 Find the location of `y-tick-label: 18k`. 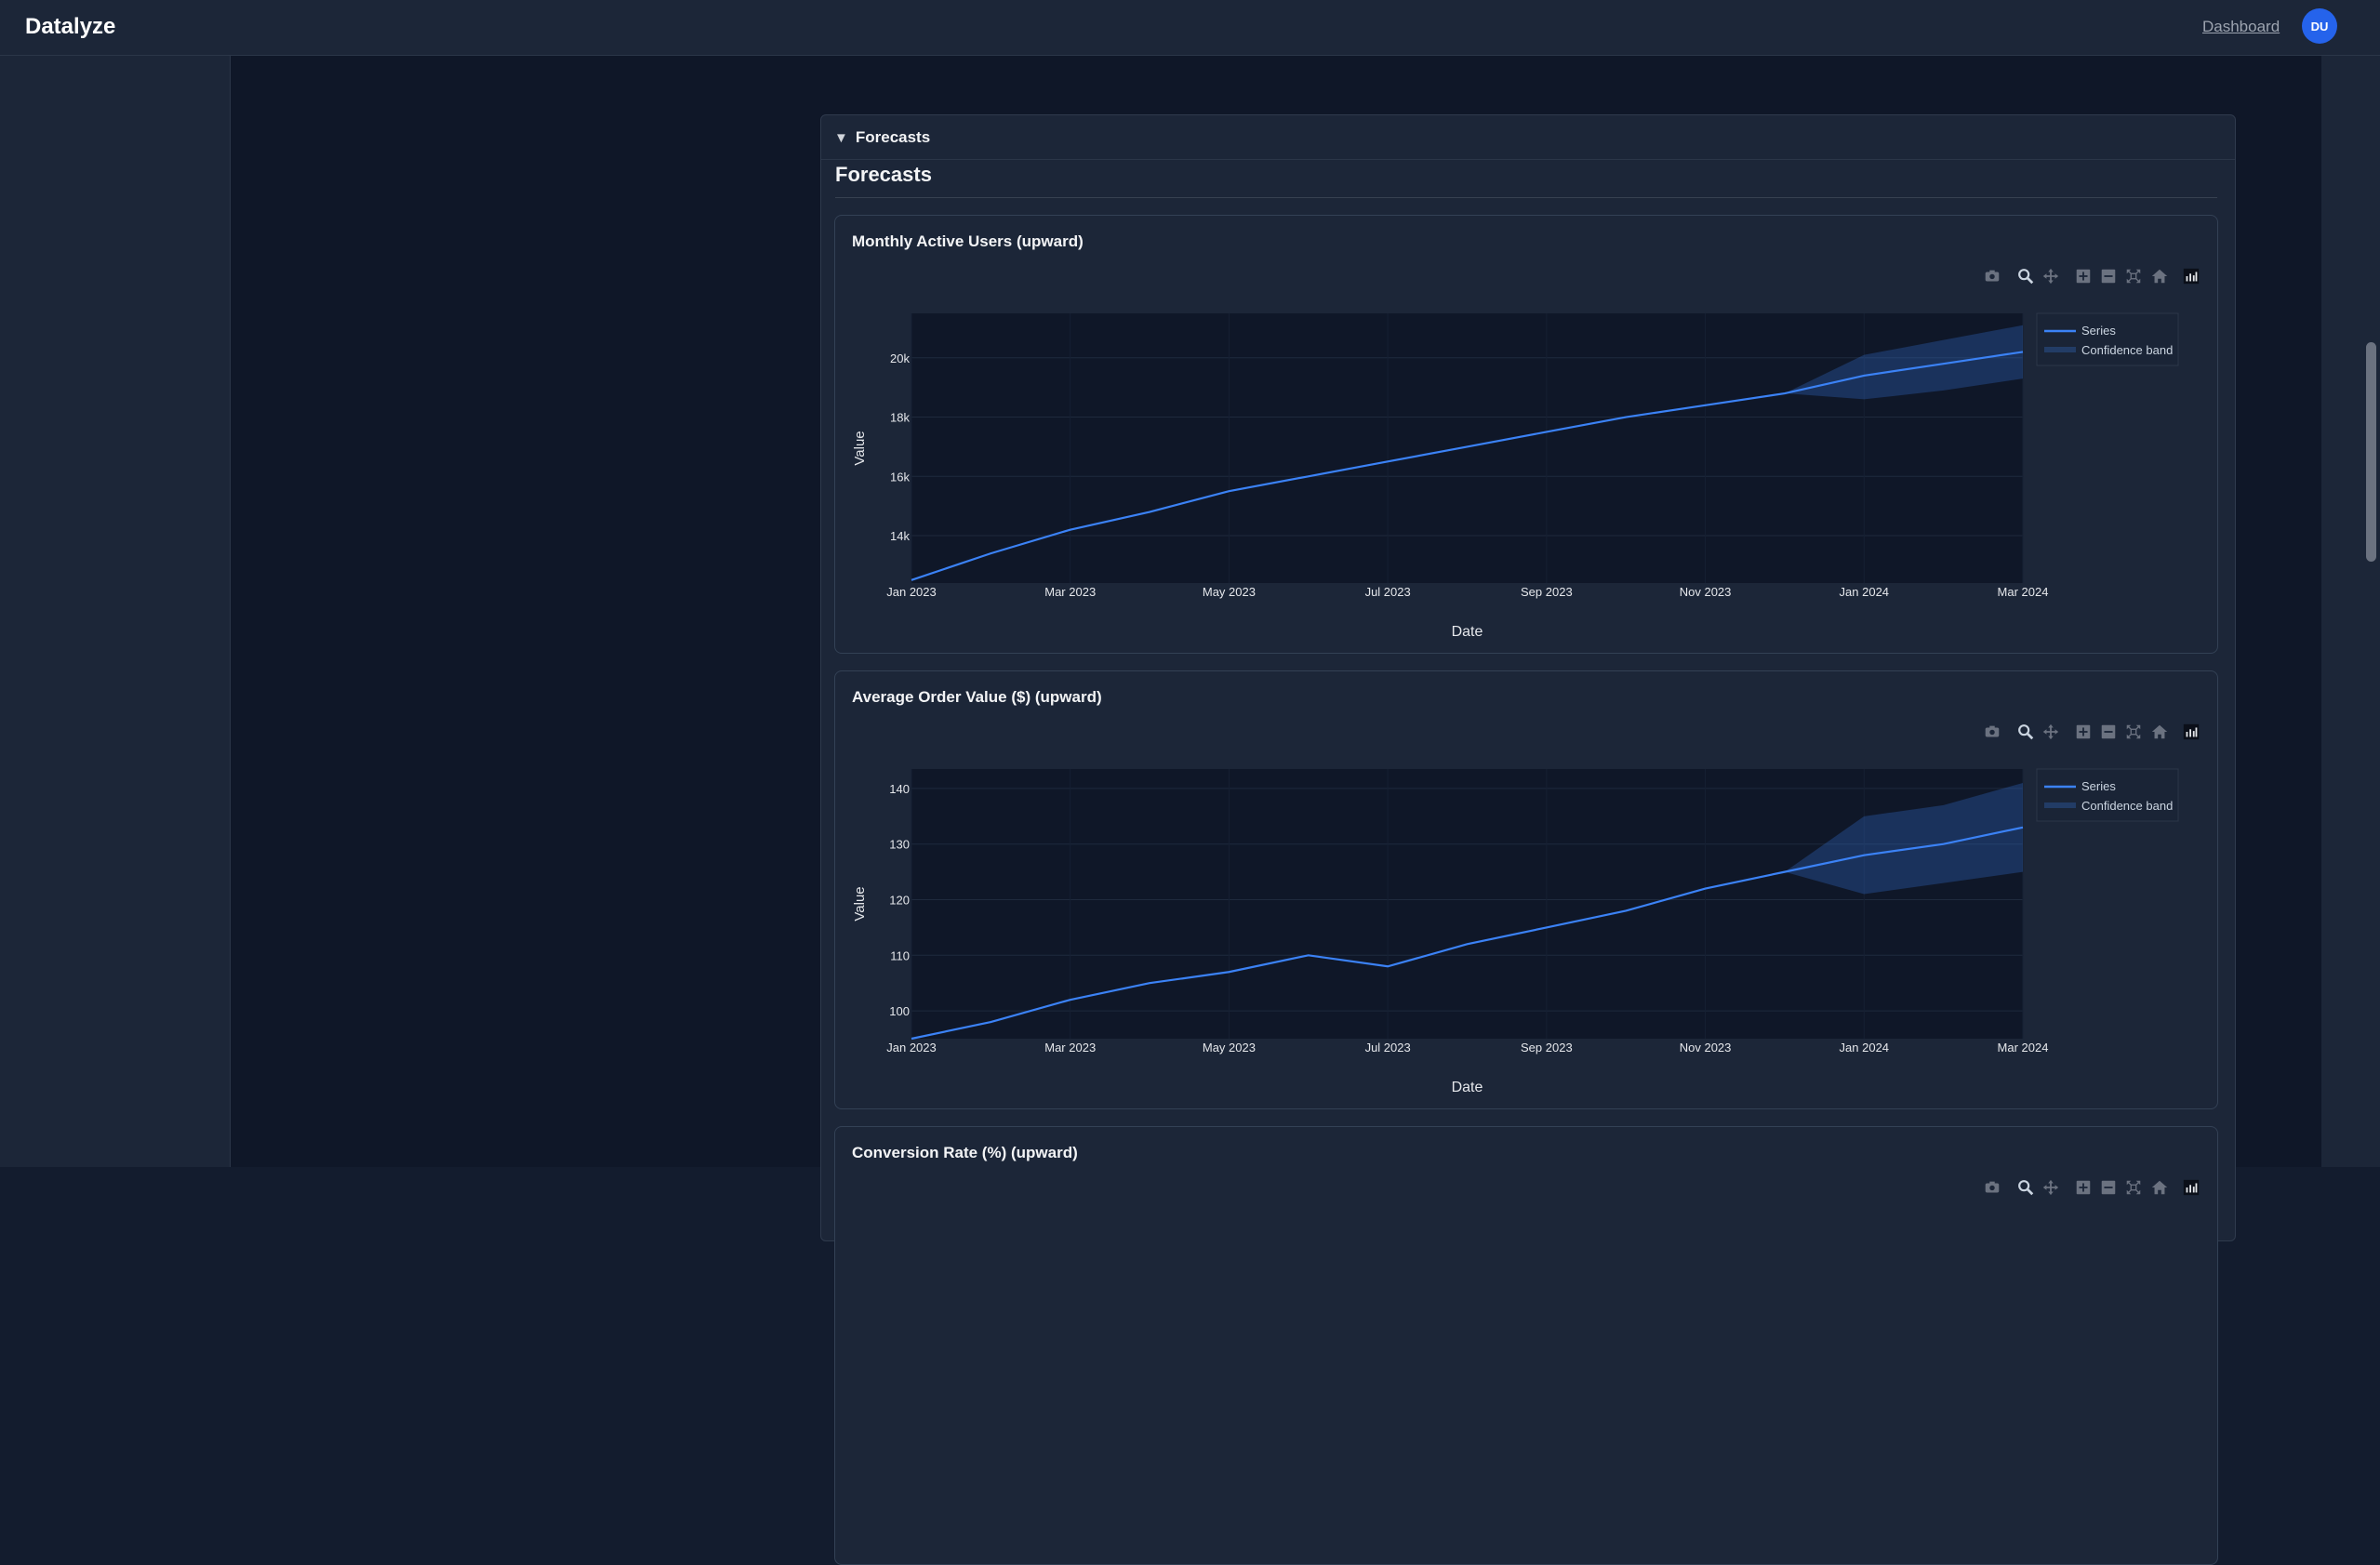

y-tick-label: 18k is located at coordinates (900, 418).